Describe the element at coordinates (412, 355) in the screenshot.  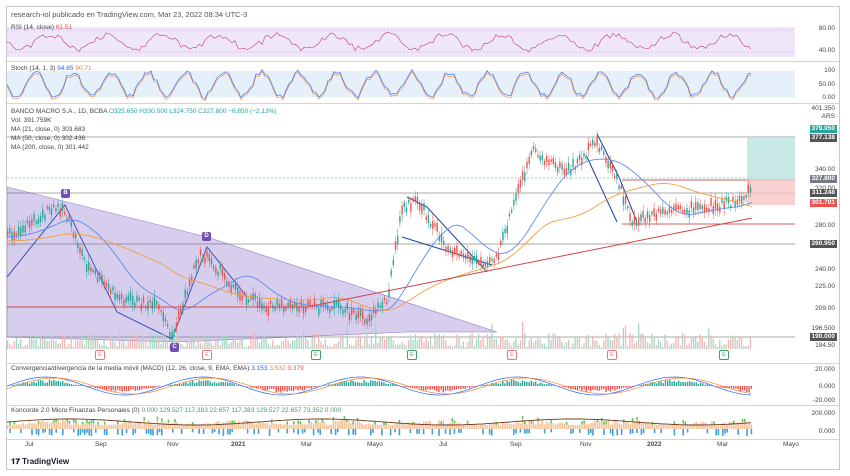
I see `earnings-event-4: E` at that location.